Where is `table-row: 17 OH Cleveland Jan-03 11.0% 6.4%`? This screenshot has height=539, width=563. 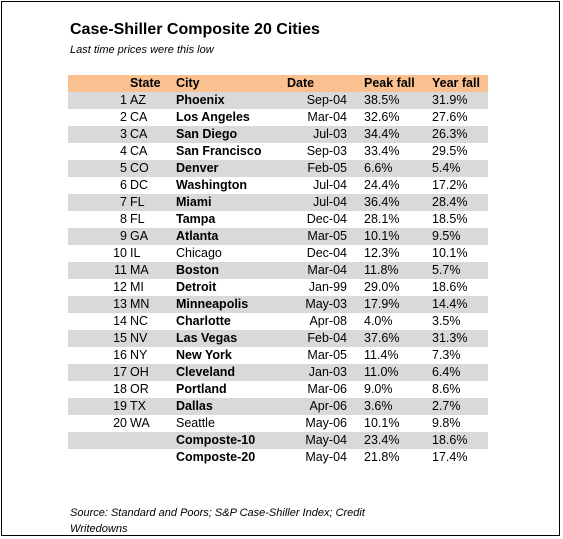 table-row: 17 OH Cleveland Jan-03 11.0% 6.4% is located at coordinates (278, 372).